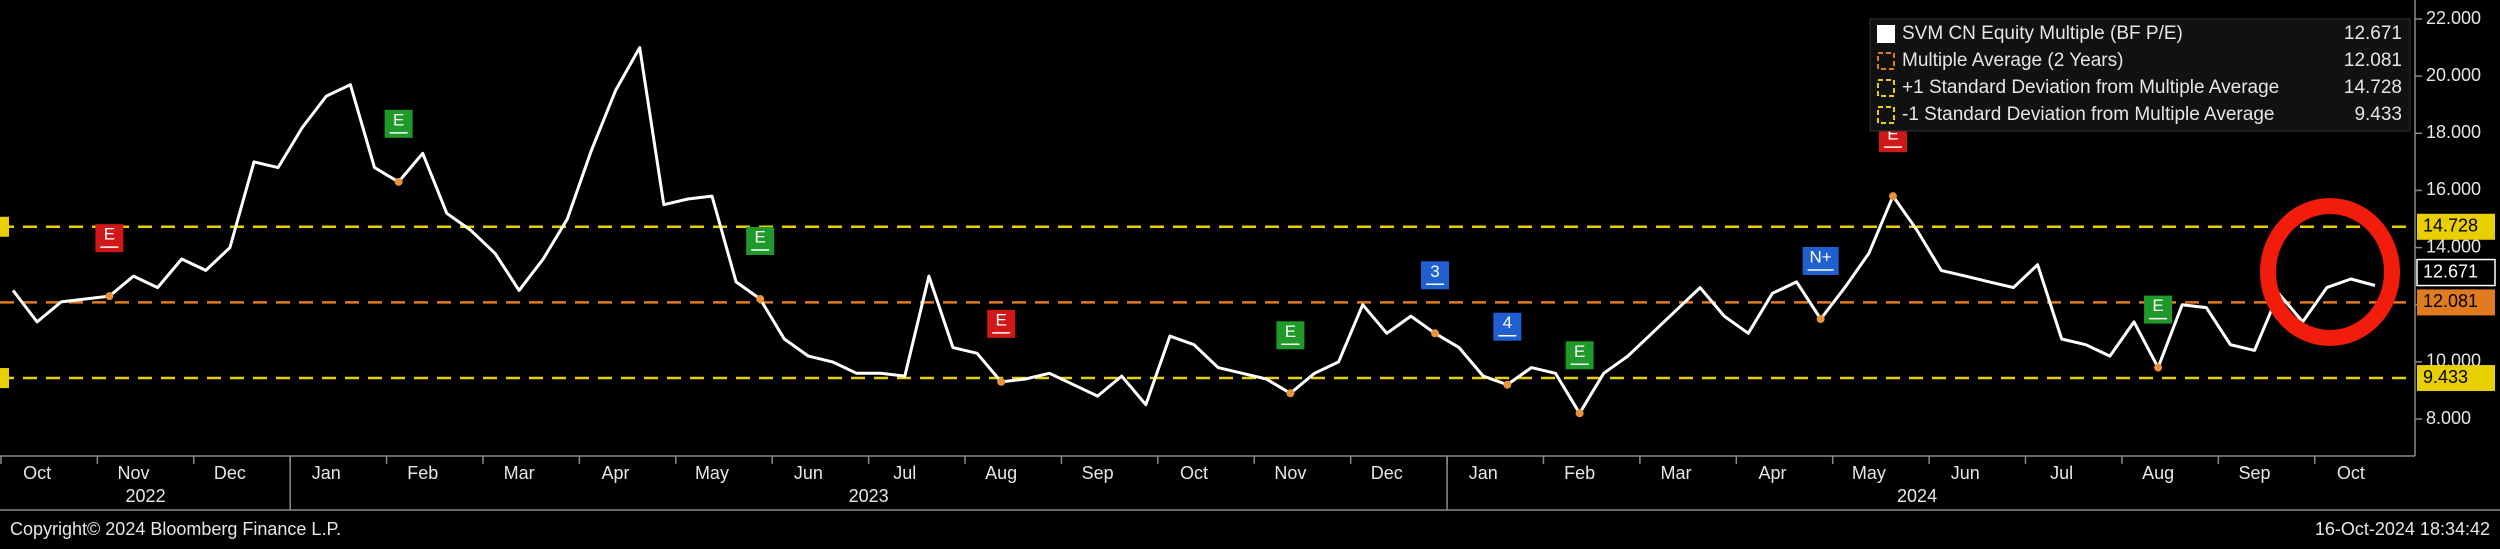  I want to click on badge-plus-sd-bg, so click(2456, 226).